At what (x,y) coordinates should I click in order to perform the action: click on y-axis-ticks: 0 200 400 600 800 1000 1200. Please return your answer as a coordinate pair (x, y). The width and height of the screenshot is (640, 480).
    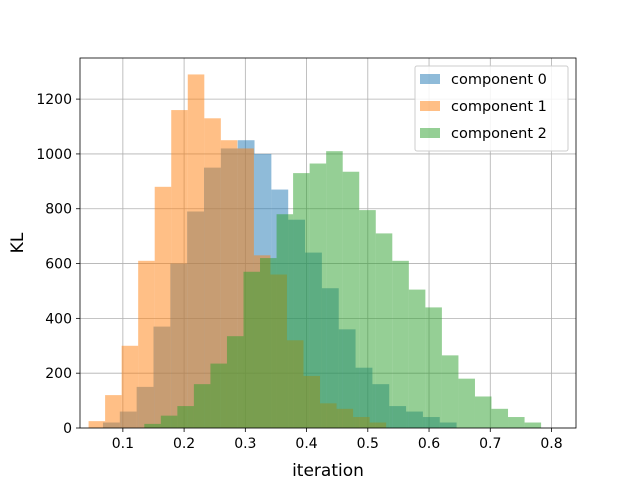
    Looking at the image, I should click on (58, 264).